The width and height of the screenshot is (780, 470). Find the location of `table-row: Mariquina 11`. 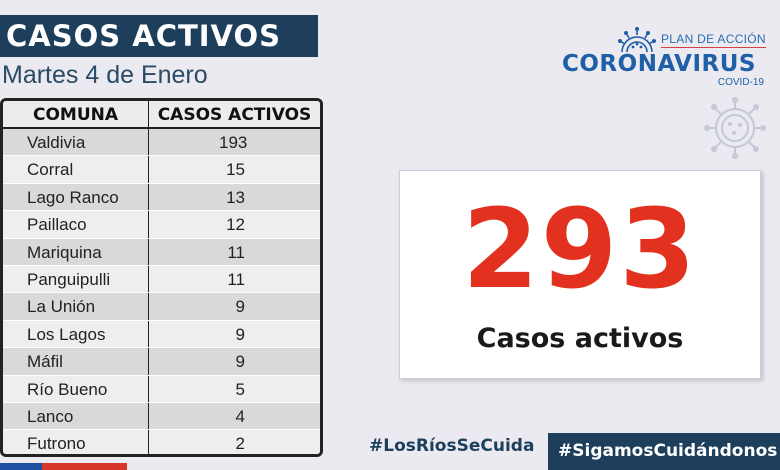

table-row: Mariquina 11 is located at coordinates (161, 252).